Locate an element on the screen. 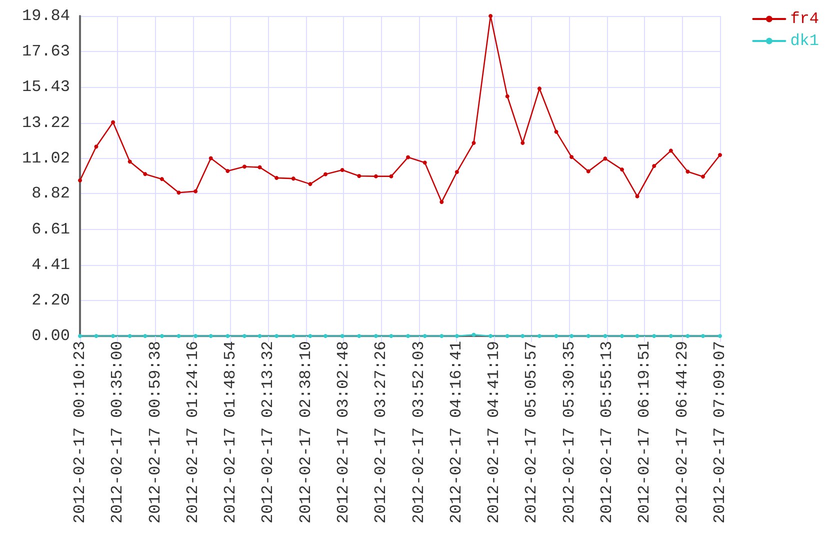  x-tick-label: 2012-02-17 05:30:35 is located at coordinates (569, 432).